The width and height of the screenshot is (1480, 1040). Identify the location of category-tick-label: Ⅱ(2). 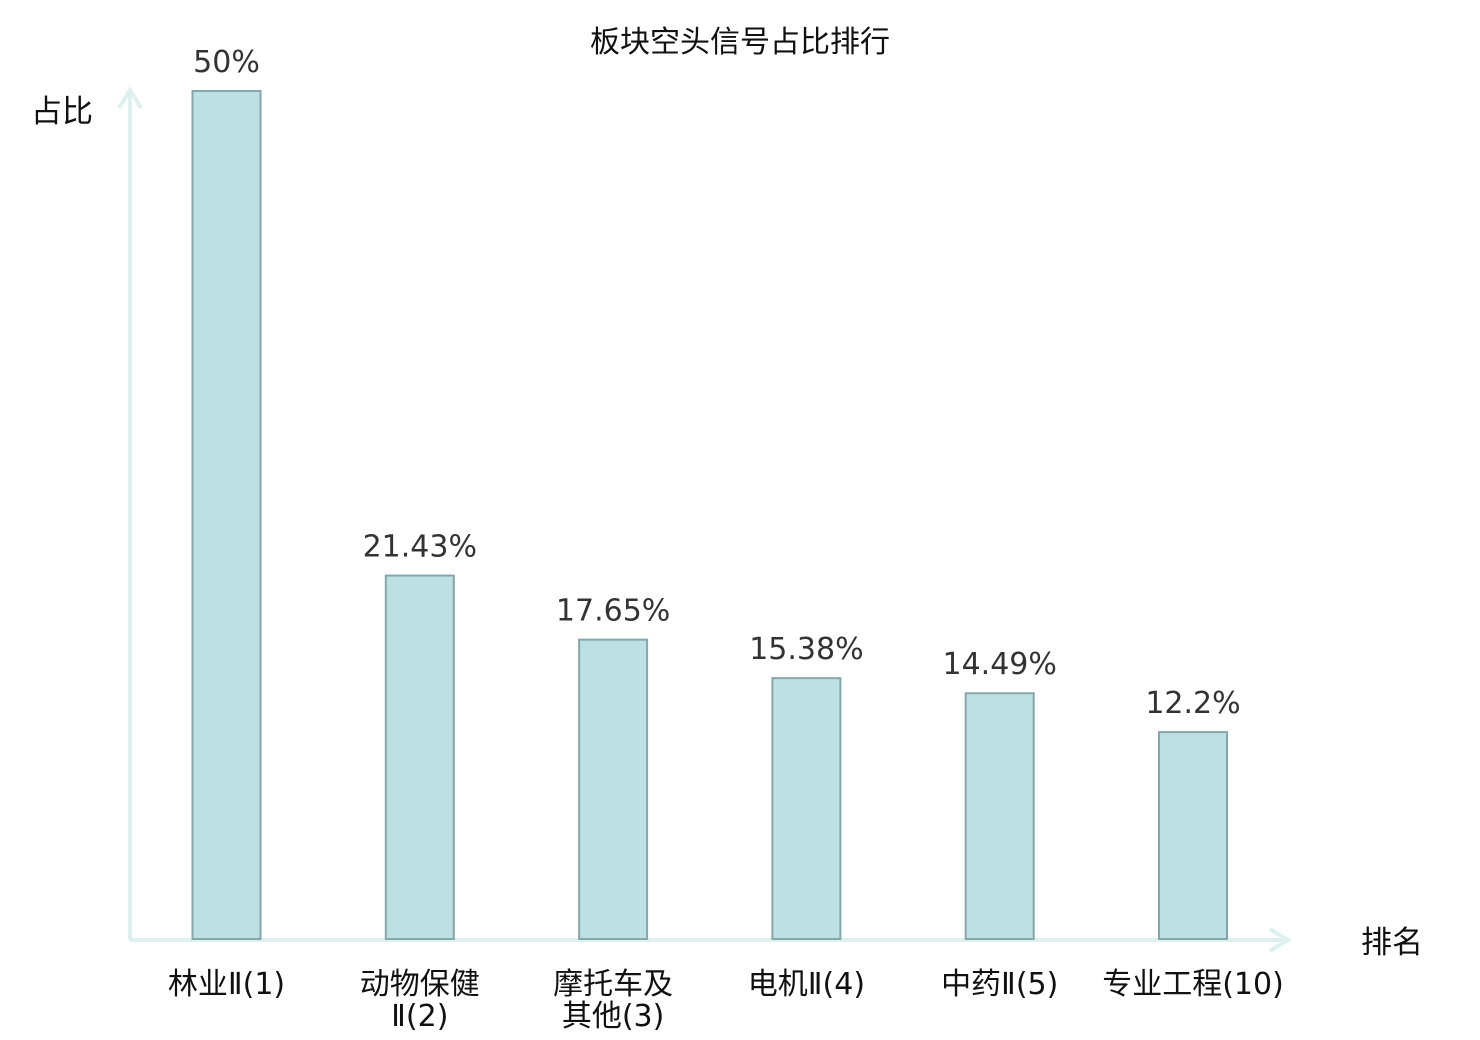
(419, 1016).